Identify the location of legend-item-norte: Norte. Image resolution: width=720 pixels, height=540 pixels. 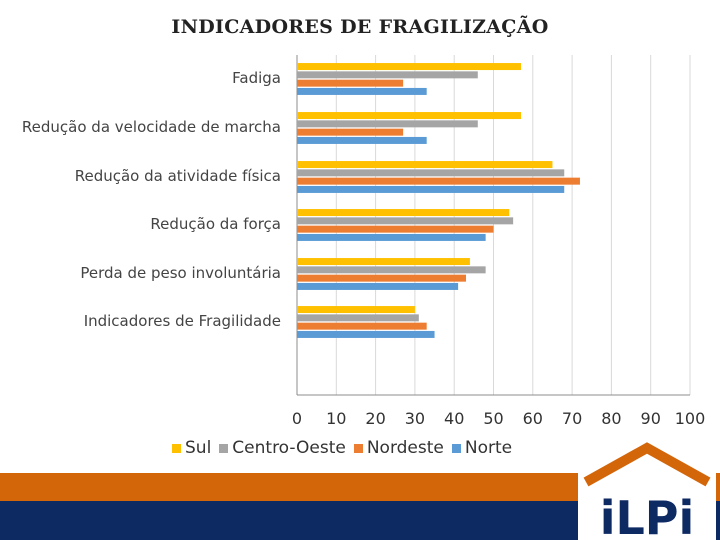
(482, 448).